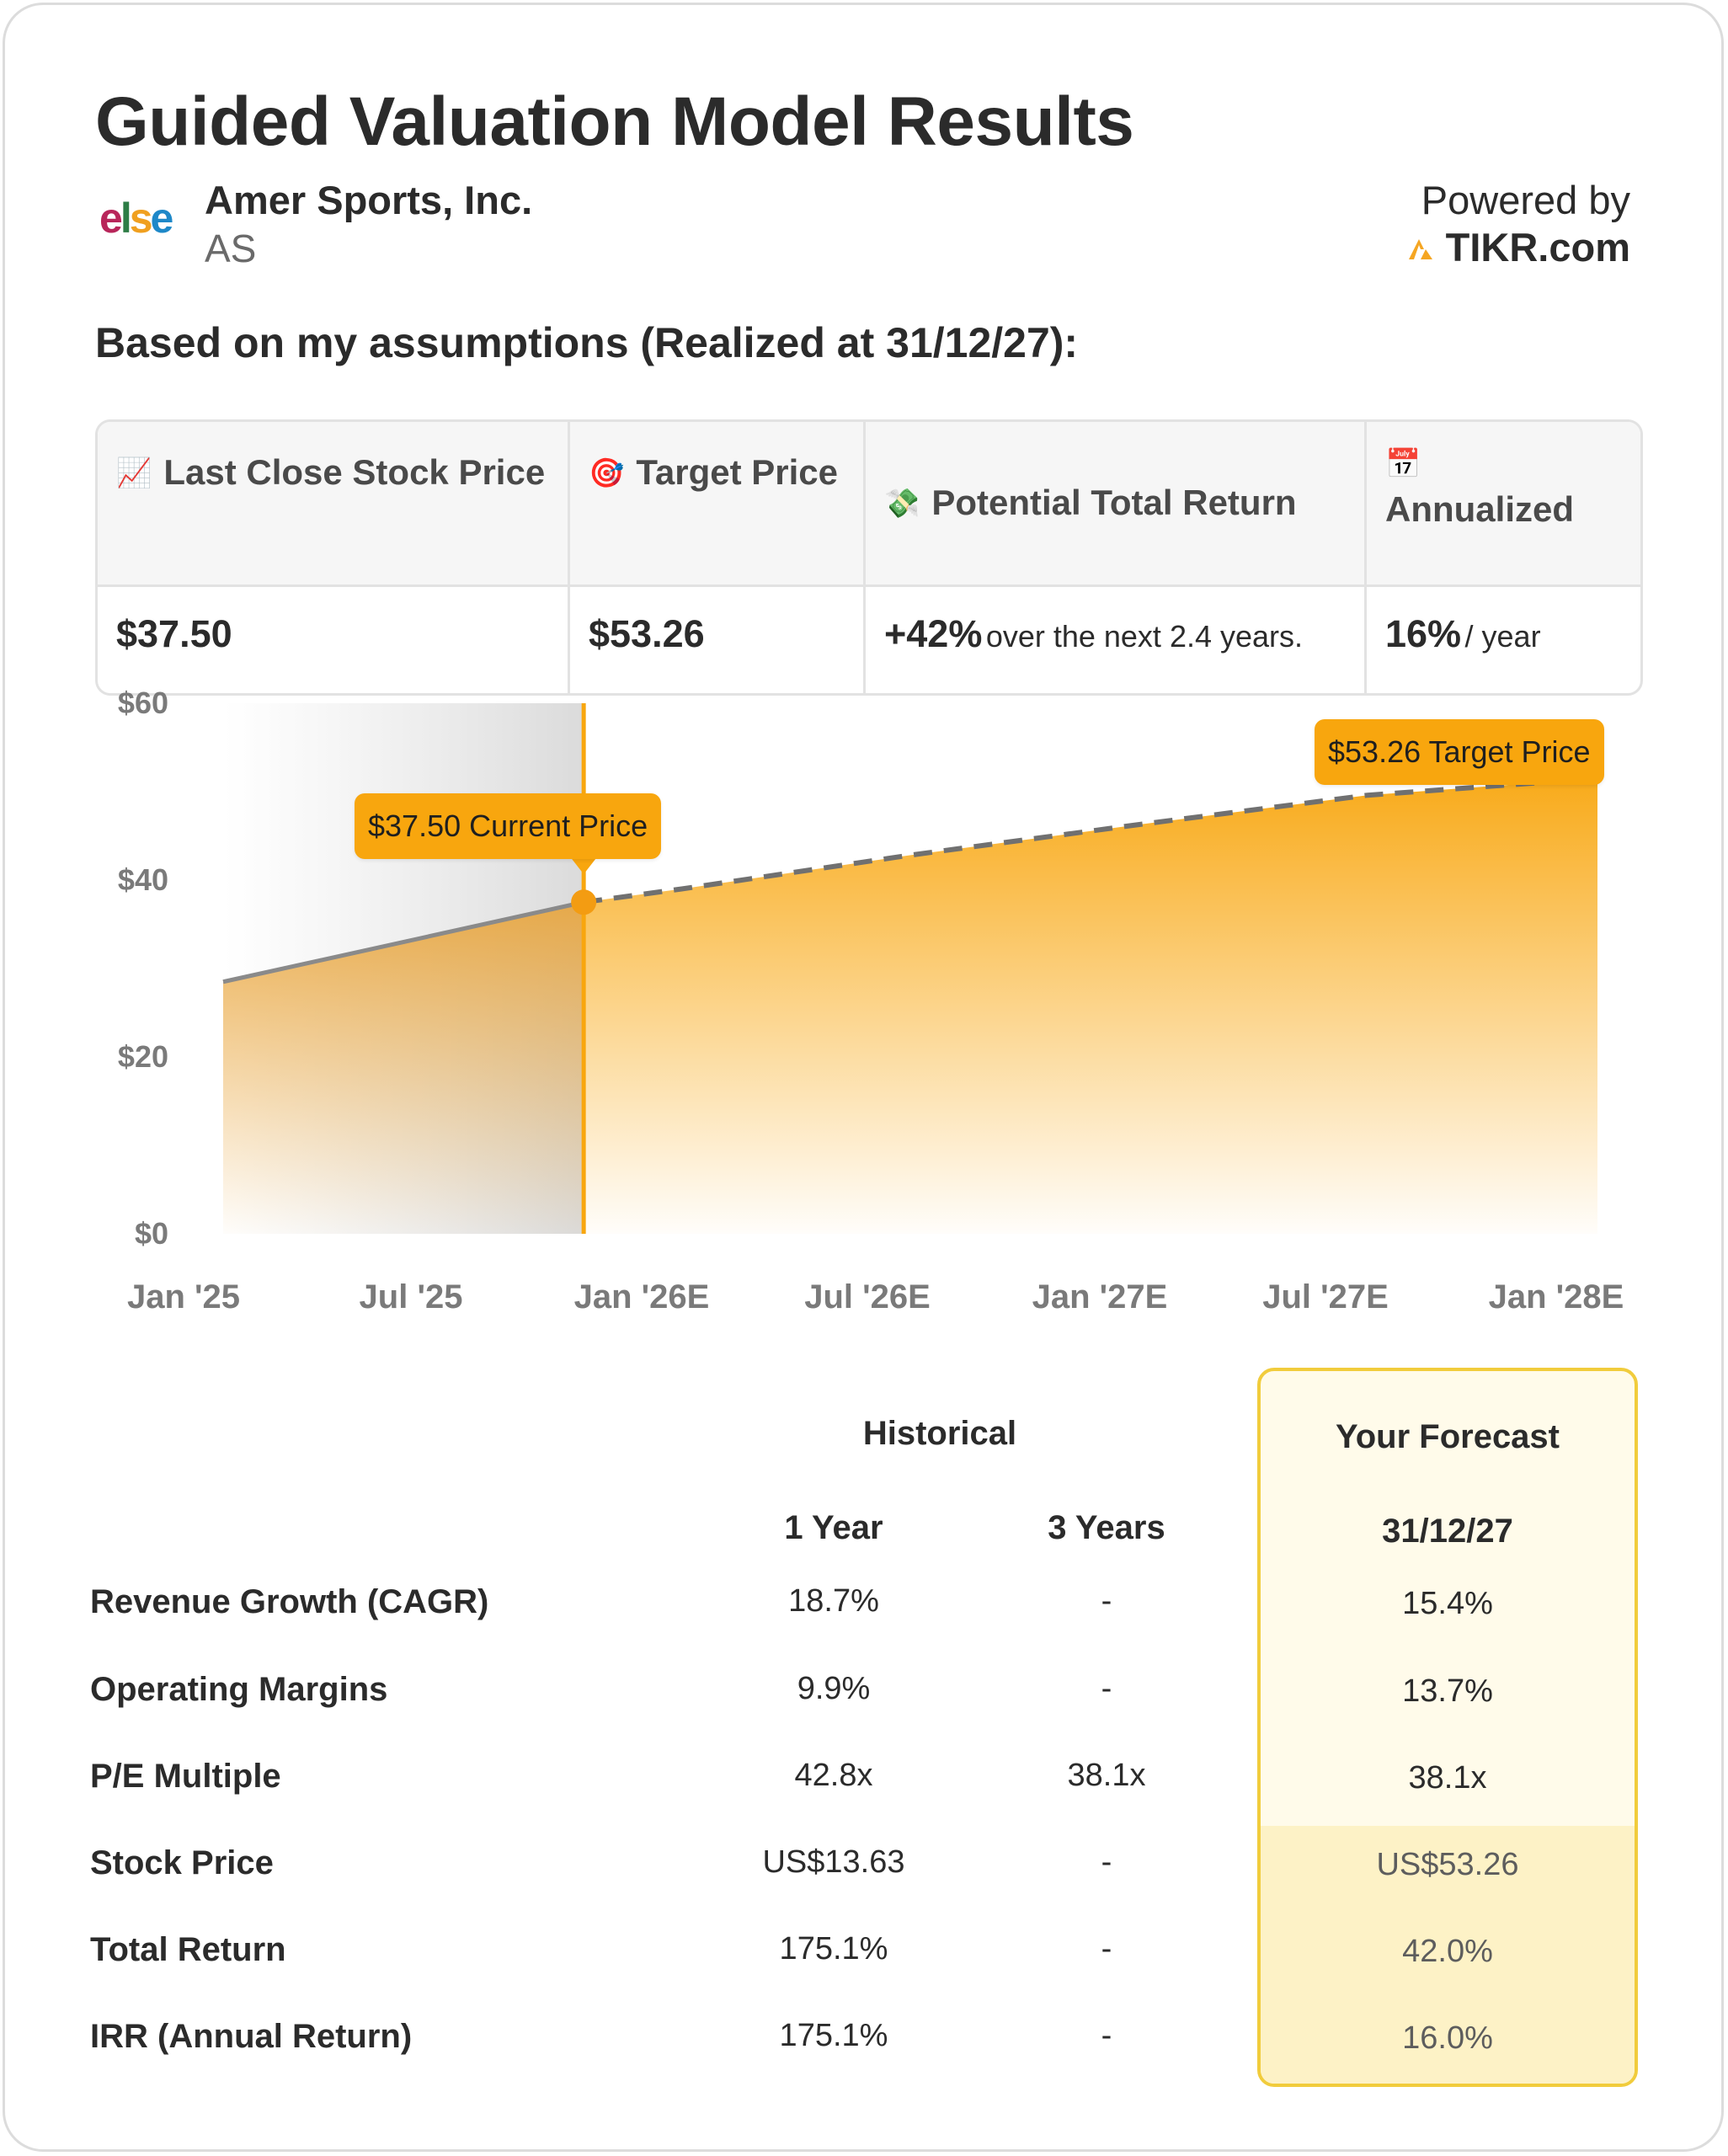  I want to click on table-cell-1-year: 18.7%, so click(833, 1601).